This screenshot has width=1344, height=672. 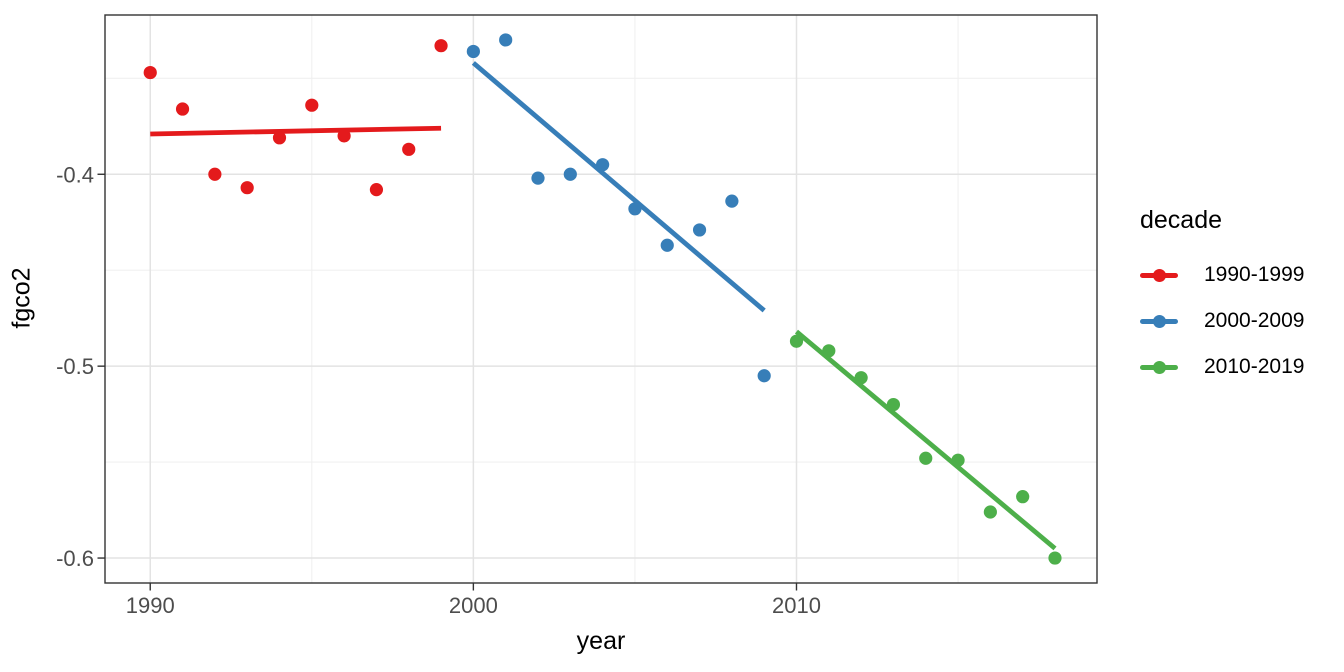 I want to click on legend-item-2000-2009: 2000-2009, so click(x=1222, y=321).